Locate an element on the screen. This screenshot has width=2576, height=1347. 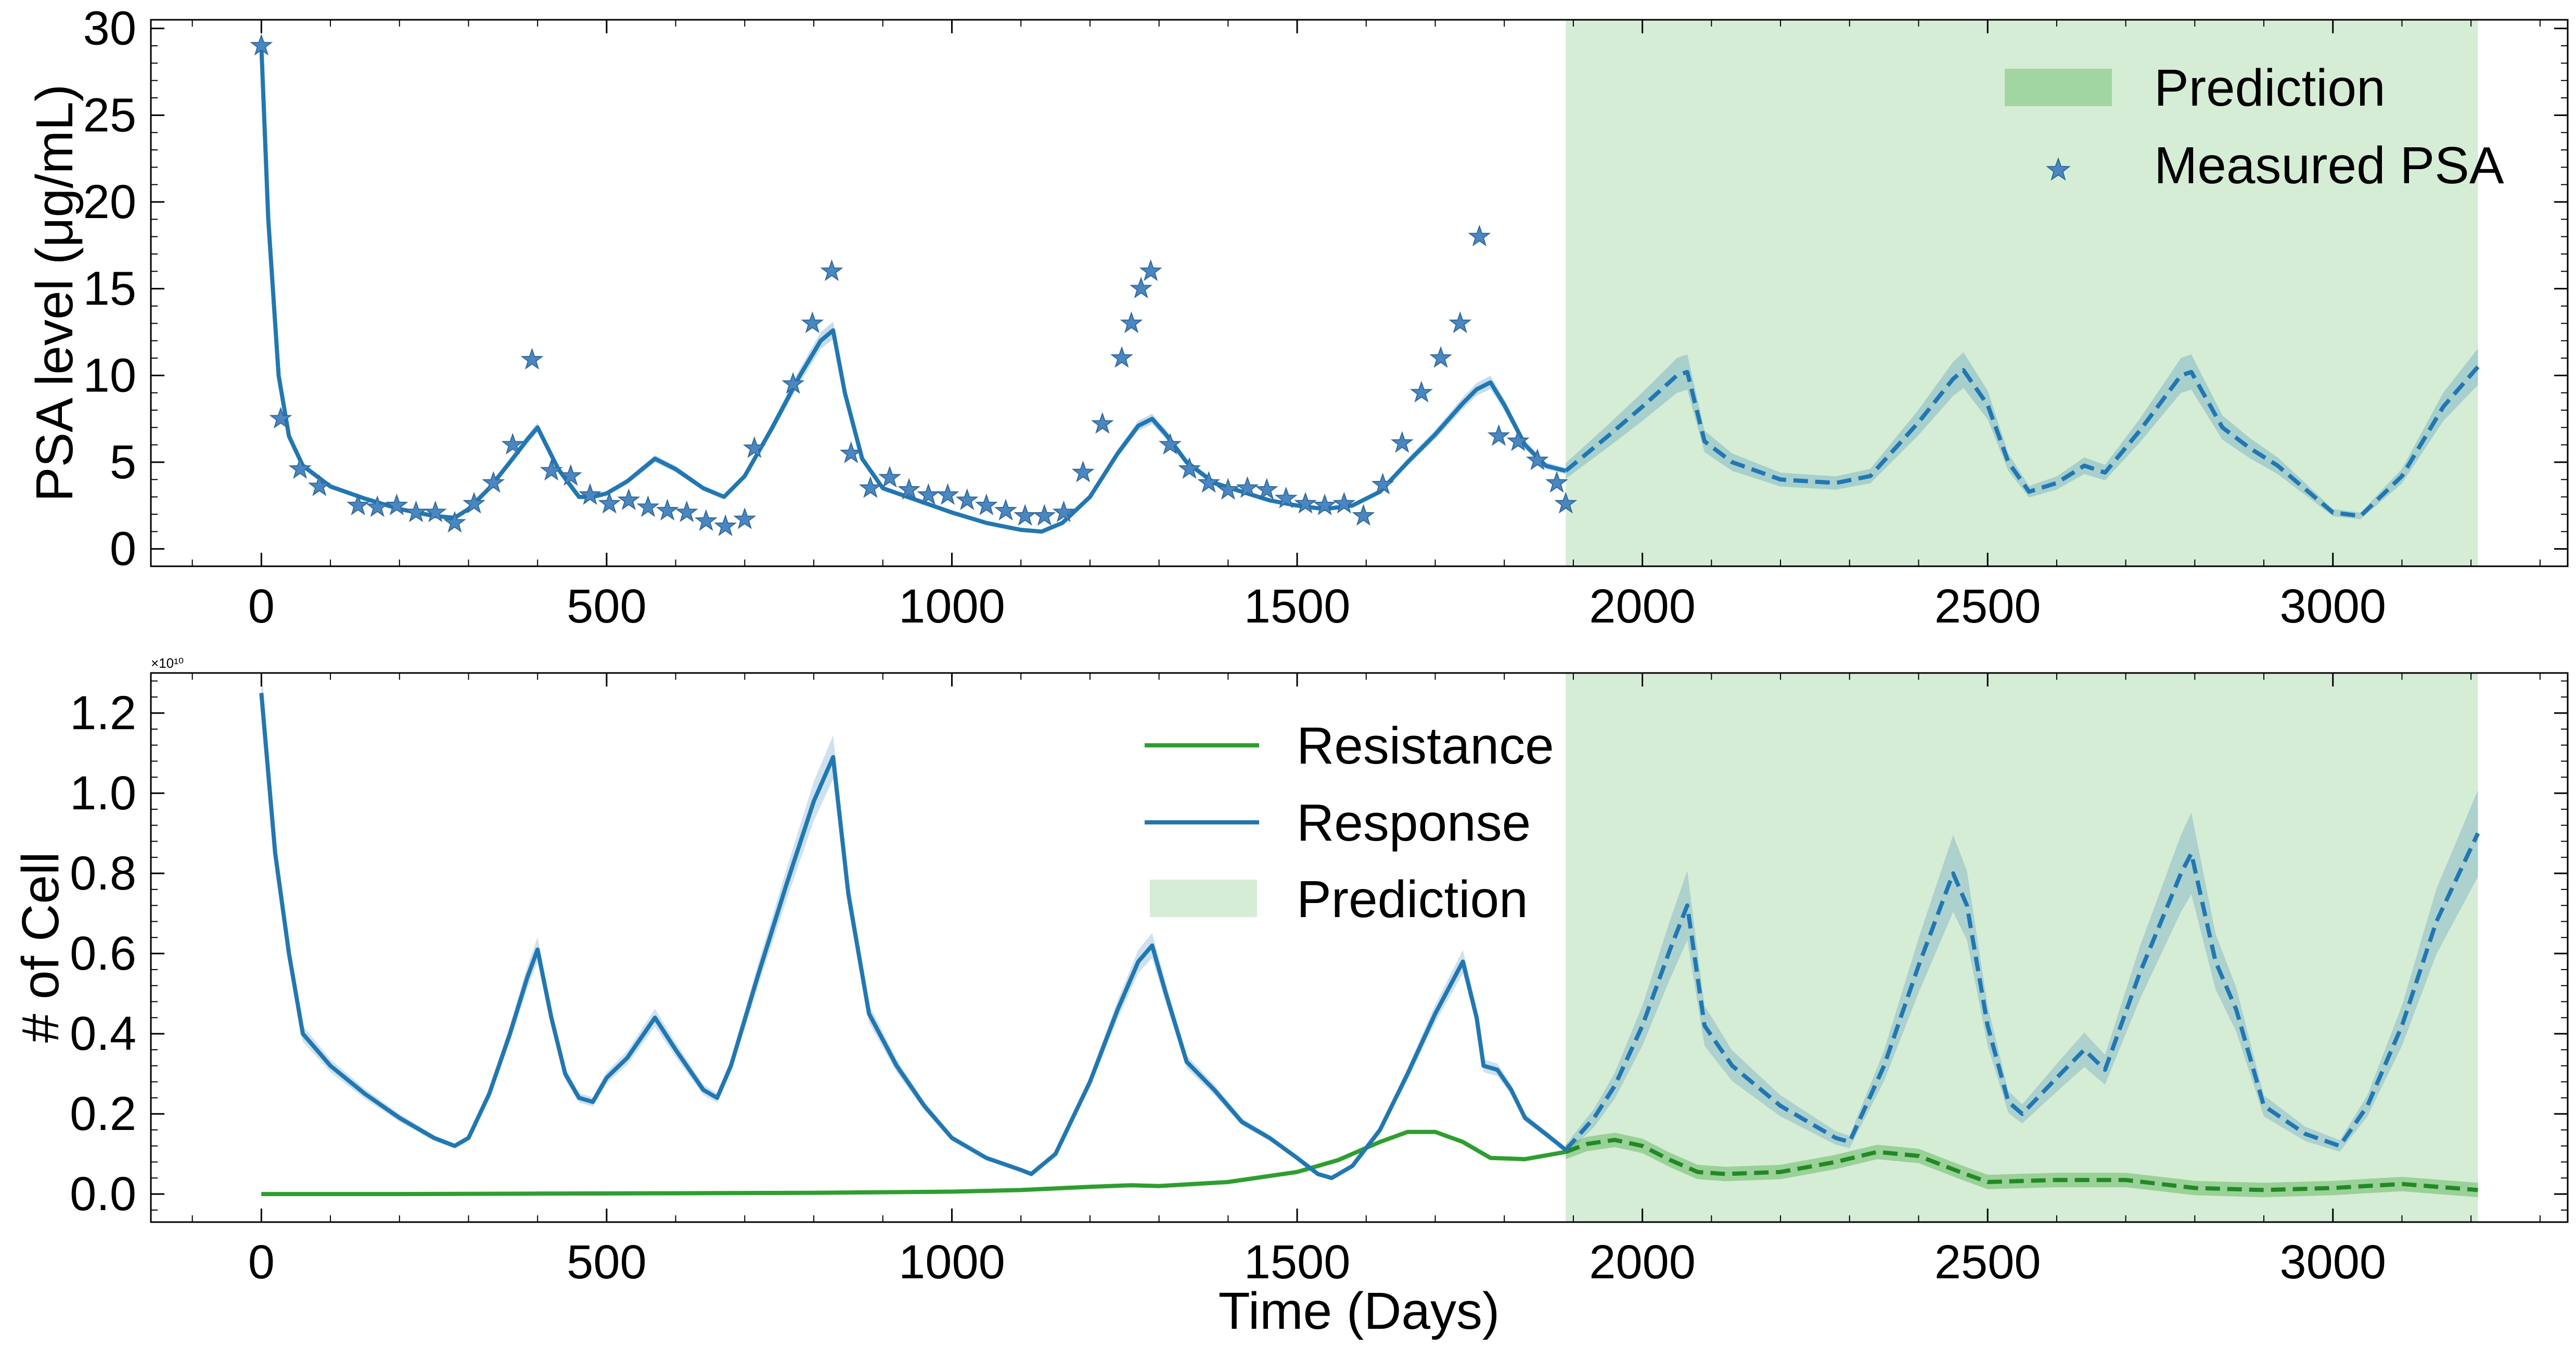
x-tick-label: 500 is located at coordinates (607, 606).